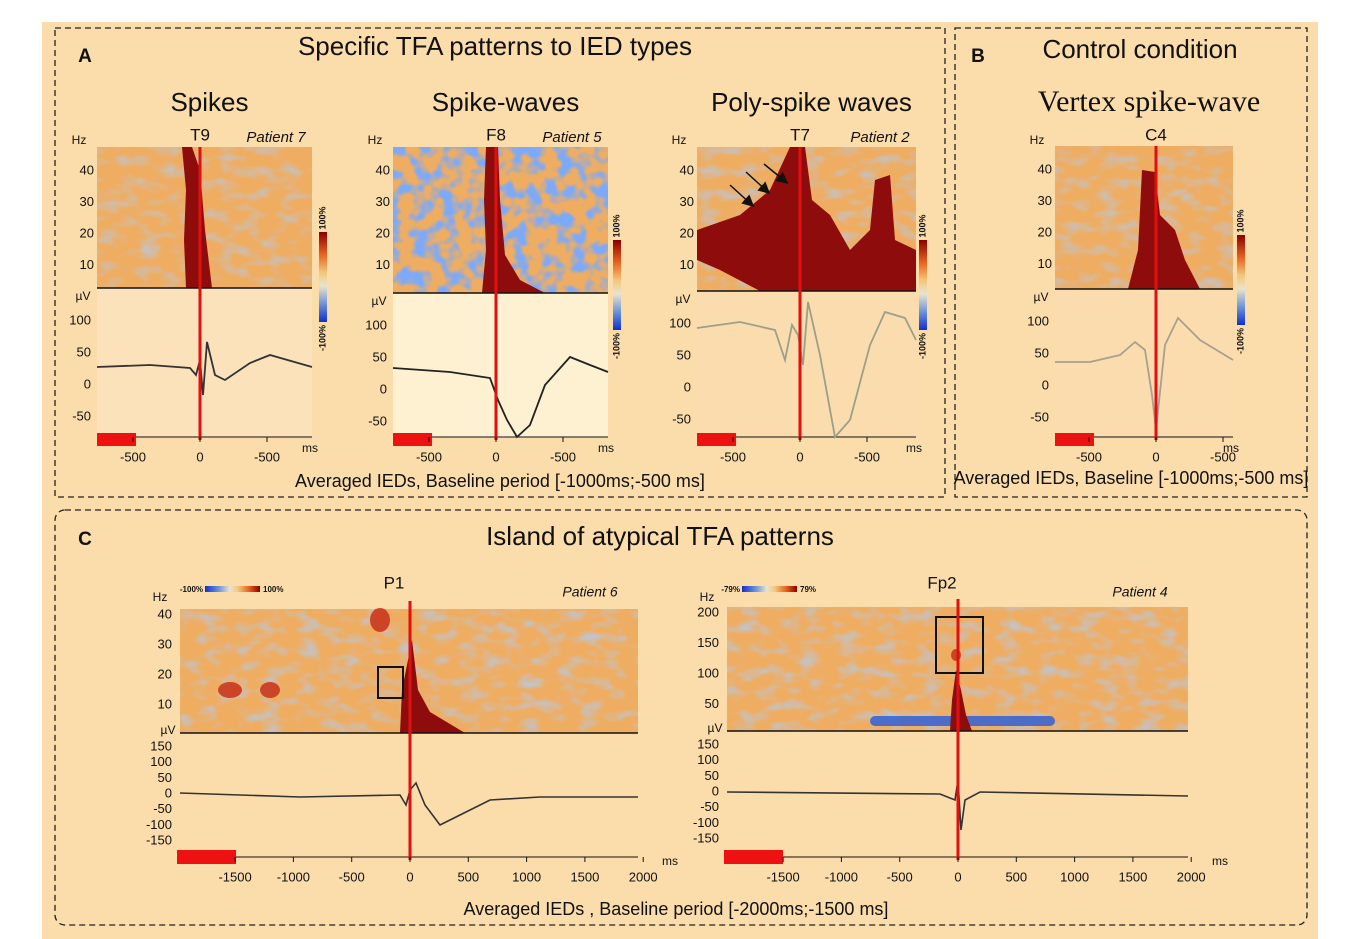  Describe the element at coordinates (209, 102) in the screenshot. I see `plot-title: Spikes` at that location.